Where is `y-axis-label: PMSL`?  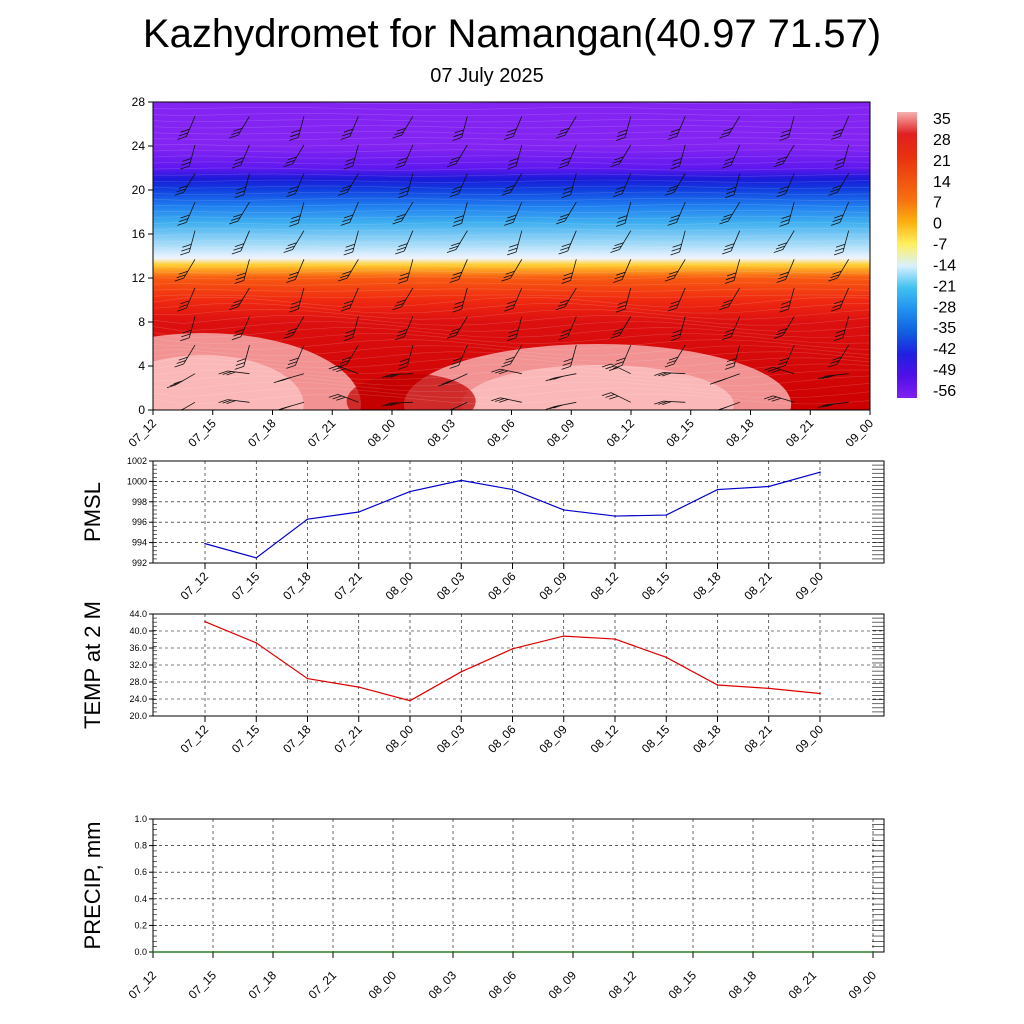 y-axis-label: PMSL is located at coordinates (92, 512).